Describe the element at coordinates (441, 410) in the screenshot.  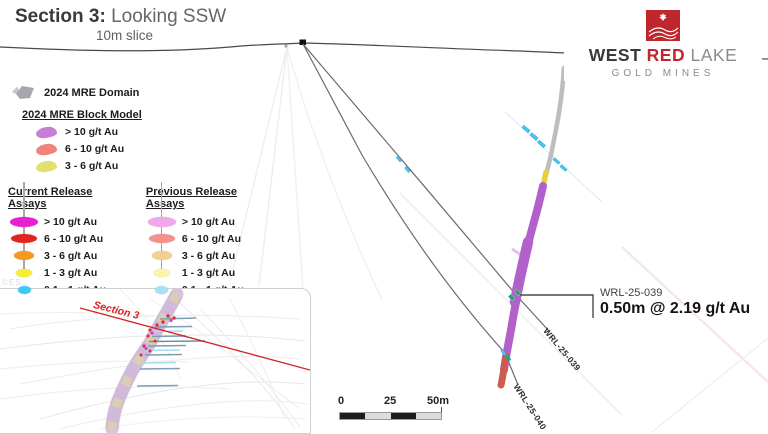
I see `scale-end-tick` at that location.